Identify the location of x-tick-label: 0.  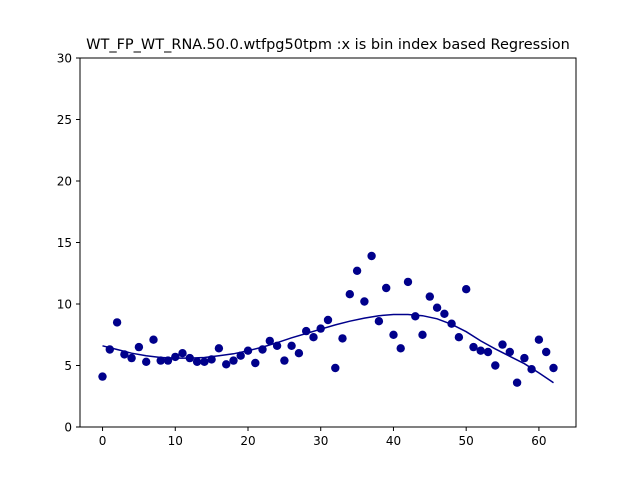
(103, 441).